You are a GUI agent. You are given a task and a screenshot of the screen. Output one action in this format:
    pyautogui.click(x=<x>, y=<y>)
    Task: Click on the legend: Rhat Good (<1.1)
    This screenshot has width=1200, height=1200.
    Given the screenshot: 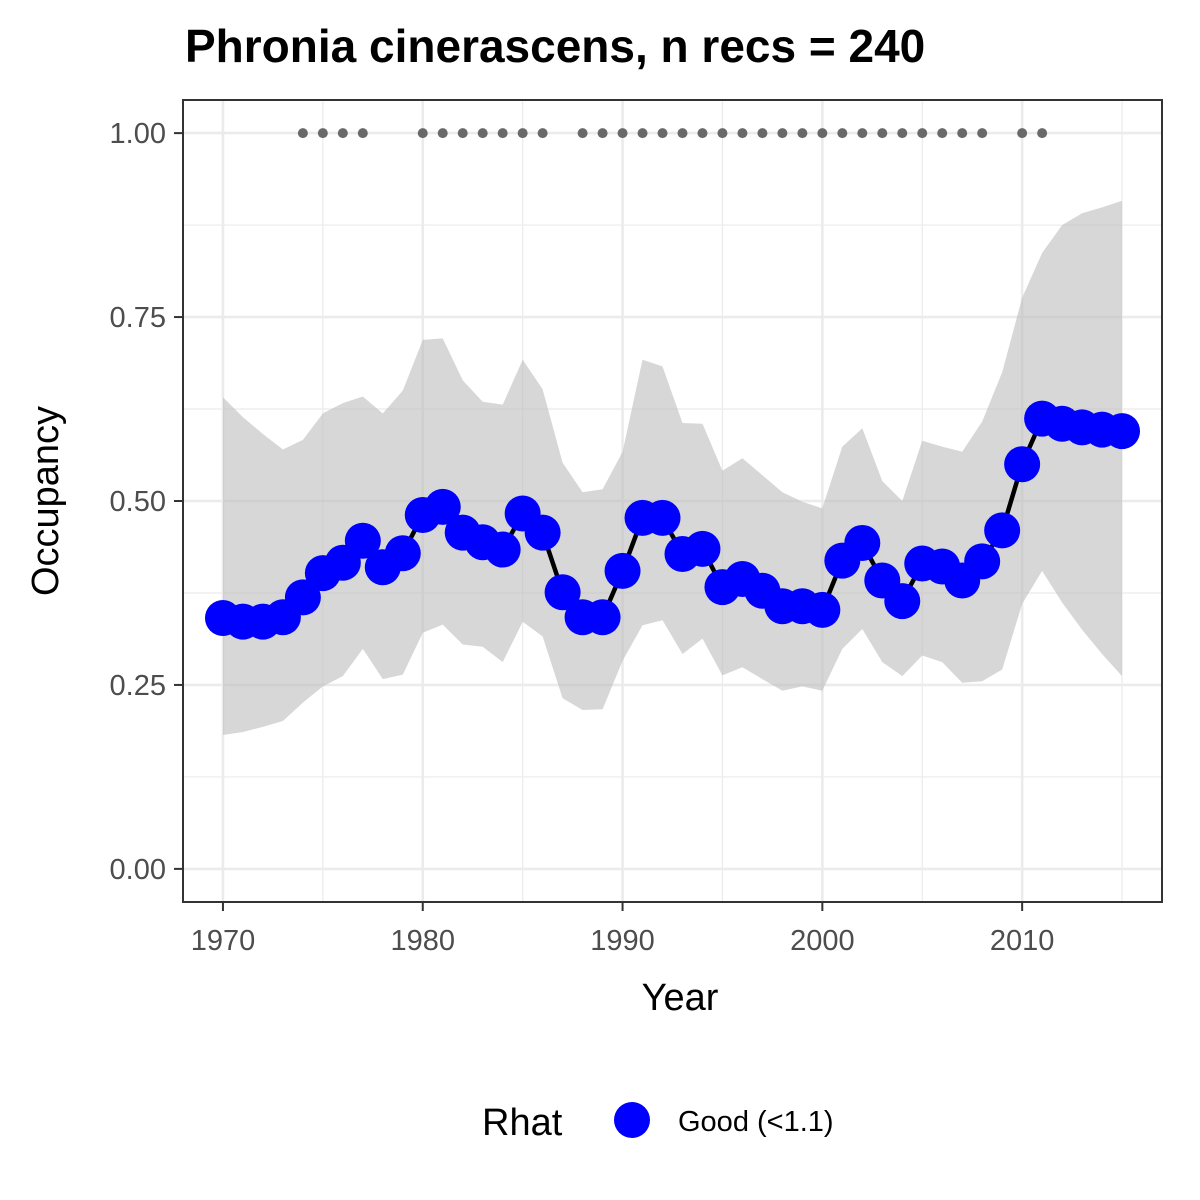 What is the action you would take?
    pyautogui.click(x=658, y=1123)
    